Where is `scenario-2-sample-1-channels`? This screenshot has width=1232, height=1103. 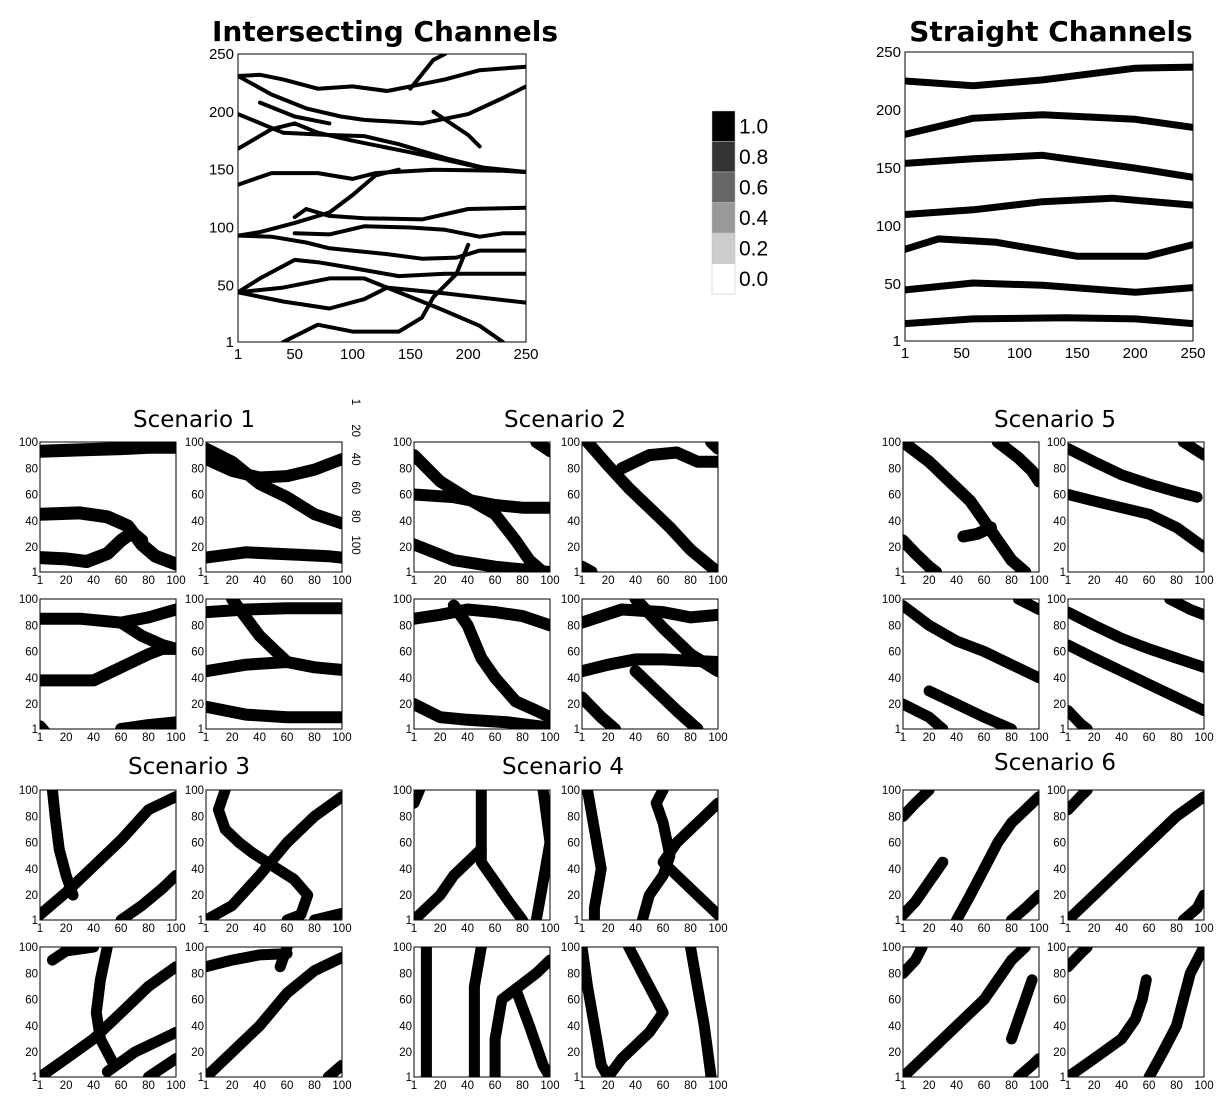 scenario-2-sample-1-channels is located at coordinates (482, 507).